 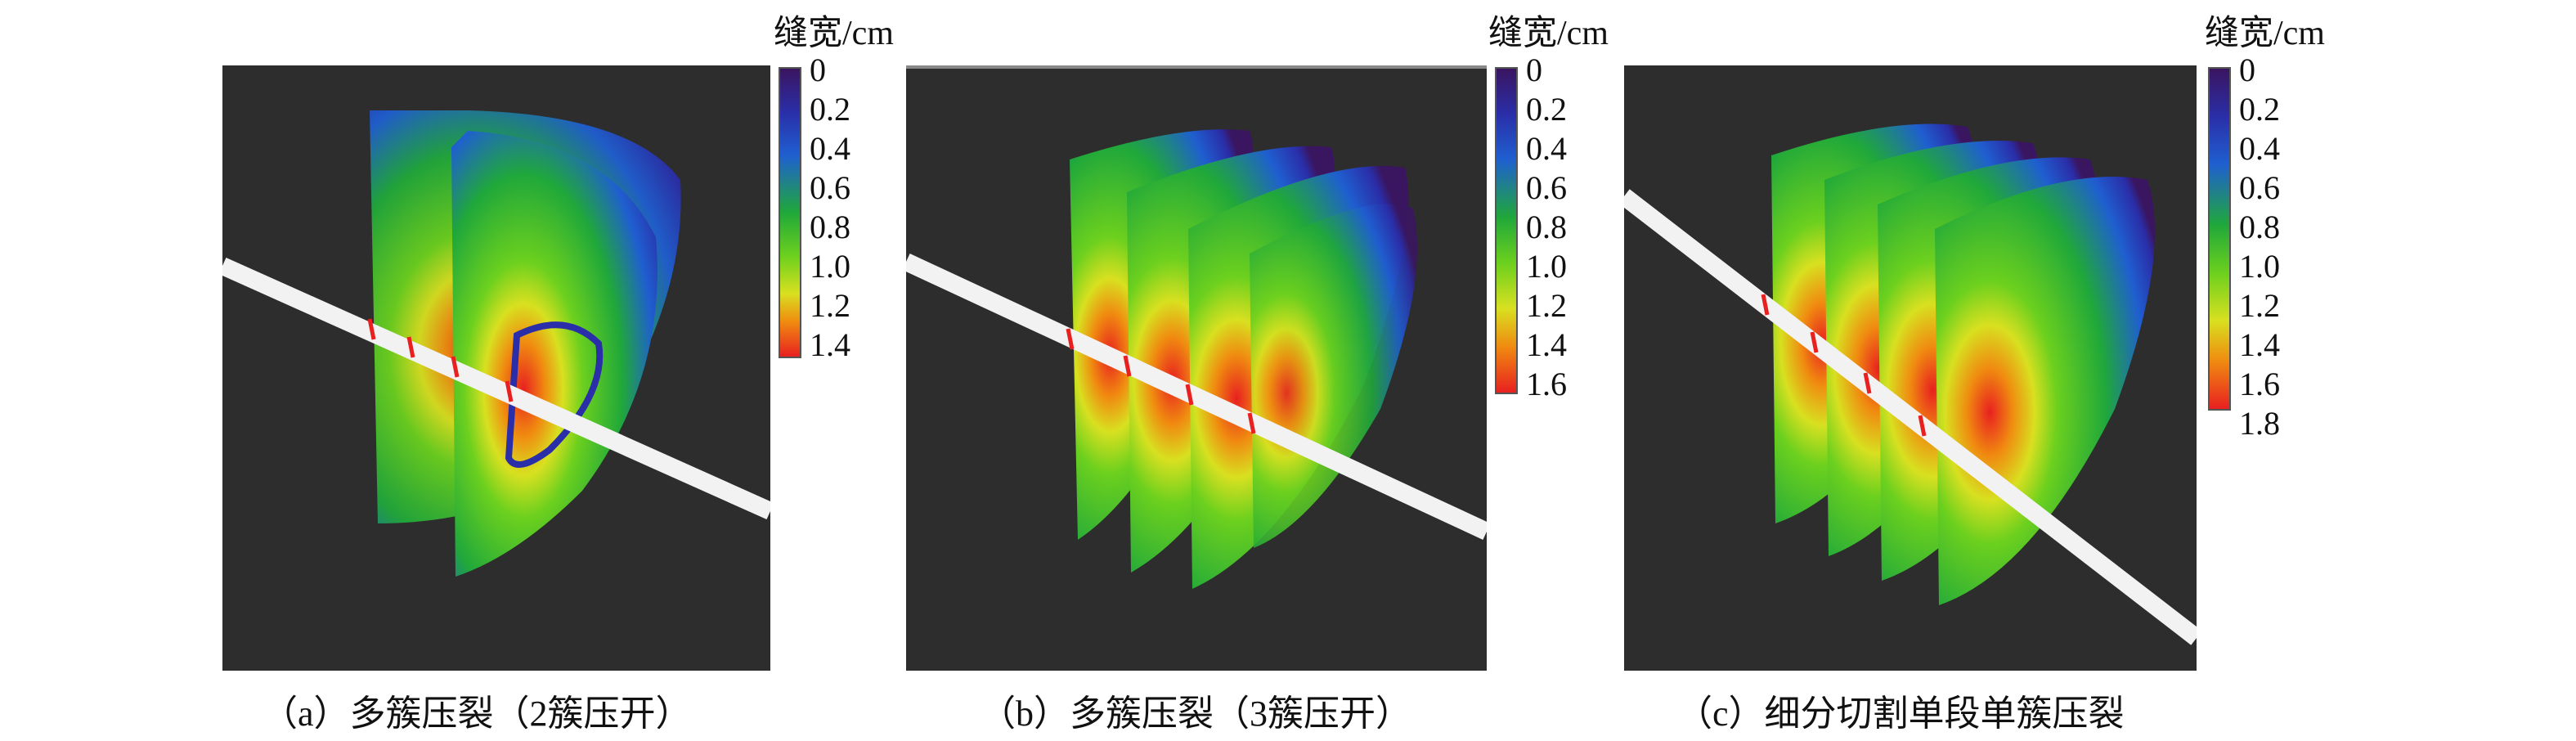 What do you see at coordinates (554, 394) in the screenshot?
I see `fracture-inner-contour` at bounding box center [554, 394].